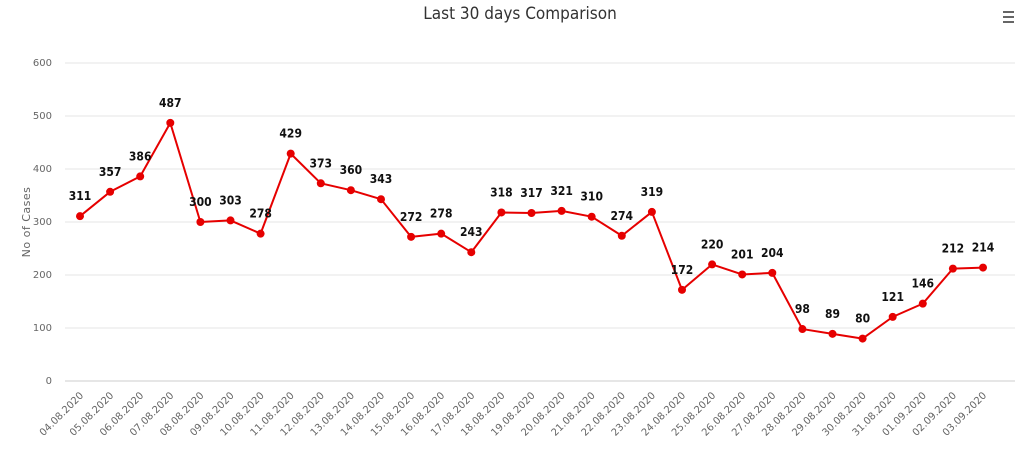 The width and height of the screenshot is (1020, 465). What do you see at coordinates (832, 314) in the screenshot?
I see `data-label: 89` at bounding box center [832, 314].